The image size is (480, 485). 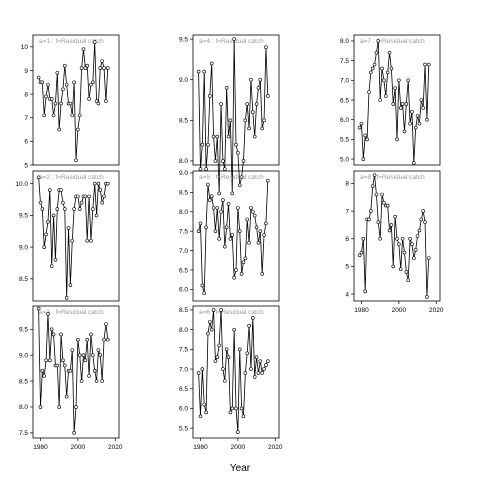 What do you see at coordinates (347, 294) in the screenshot?
I see `y-tick-label: 4` at bounding box center [347, 294].